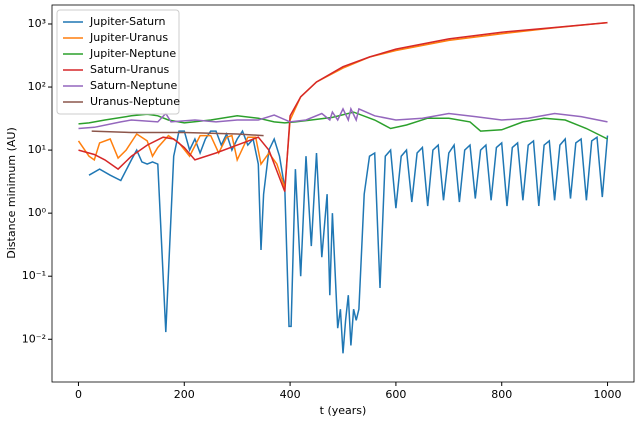 The height and width of the screenshot is (424, 640). What do you see at coordinates (34, 275) in the screenshot?
I see `y-tick-label: 10⁻¹` at bounding box center [34, 275].